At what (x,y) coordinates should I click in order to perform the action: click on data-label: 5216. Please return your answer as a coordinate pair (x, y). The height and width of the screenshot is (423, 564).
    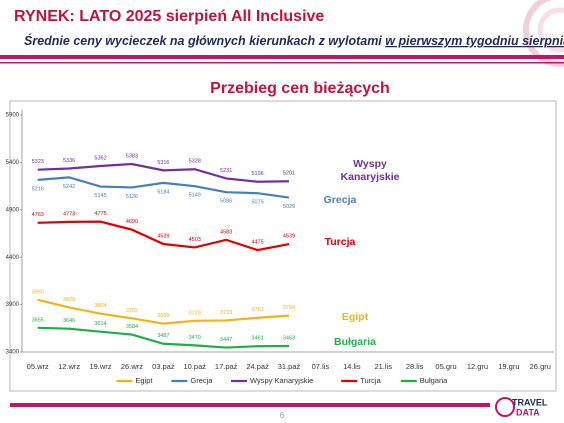
    Looking at the image, I should click on (38, 189).